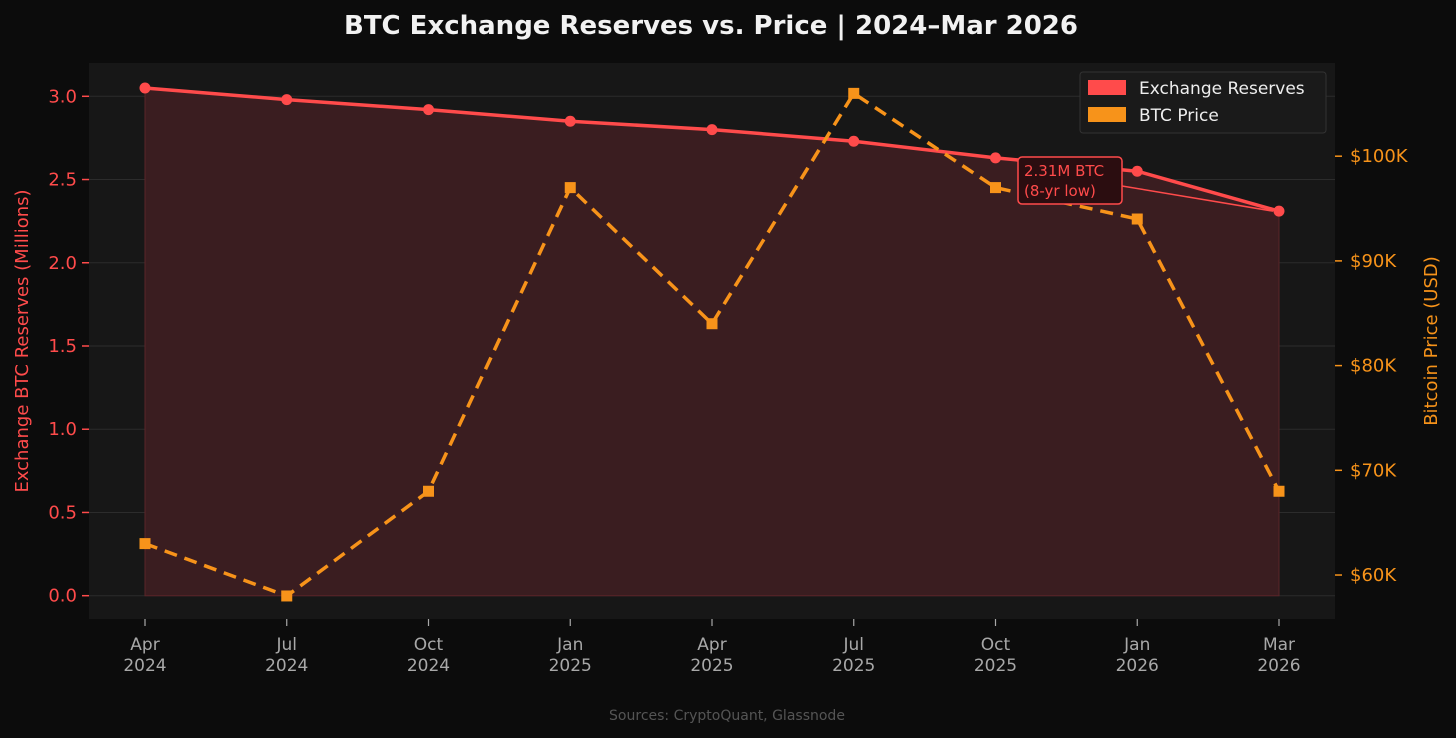 The width and height of the screenshot is (1456, 738). What do you see at coordinates (62, 429) in the screenshot?
I see `left-tick-label: 1.0` at bounding box center [62, 429].